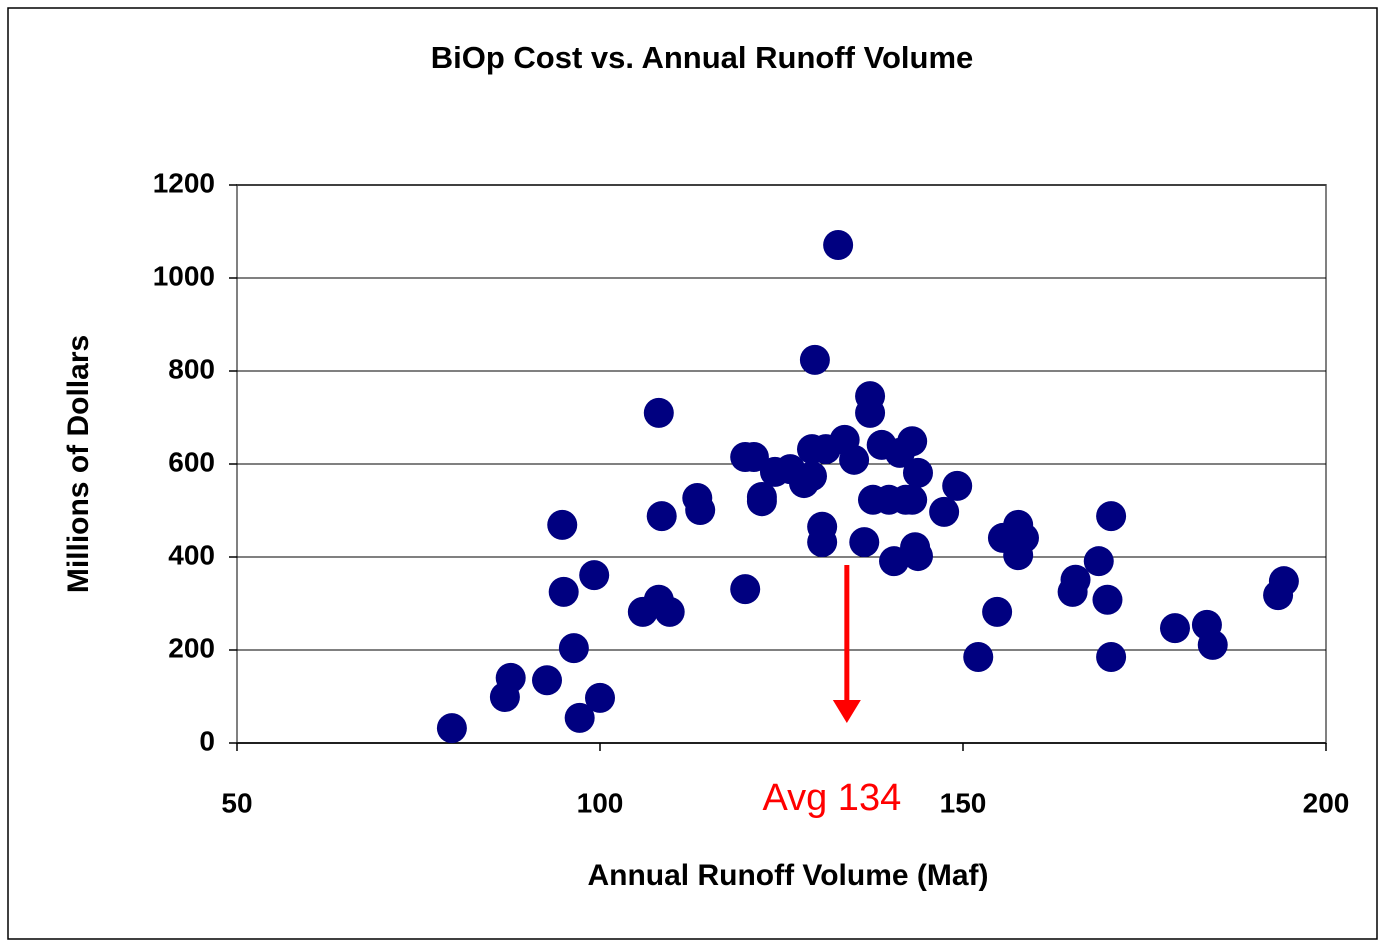 This screenshot has width=1385, height=952. I want to click on x-tick-label: 50, so click(236, 802).